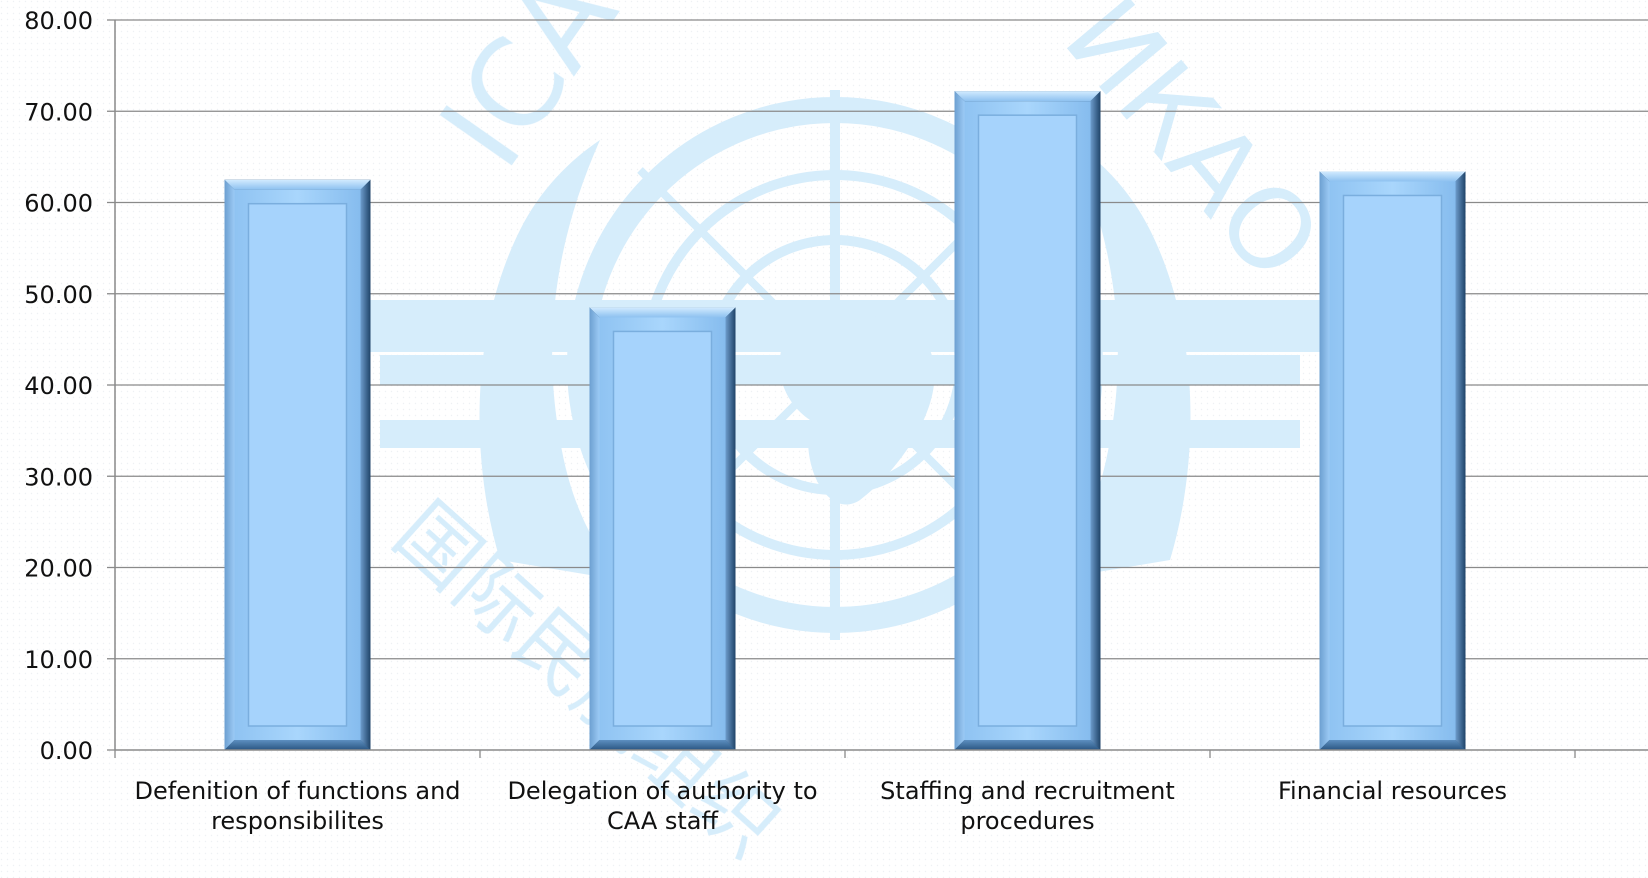 The image size is (1648, 878). Describe the element at coordinates (58, 477) in the screenshot. I see `y-tick-label: 30.00` at that location.